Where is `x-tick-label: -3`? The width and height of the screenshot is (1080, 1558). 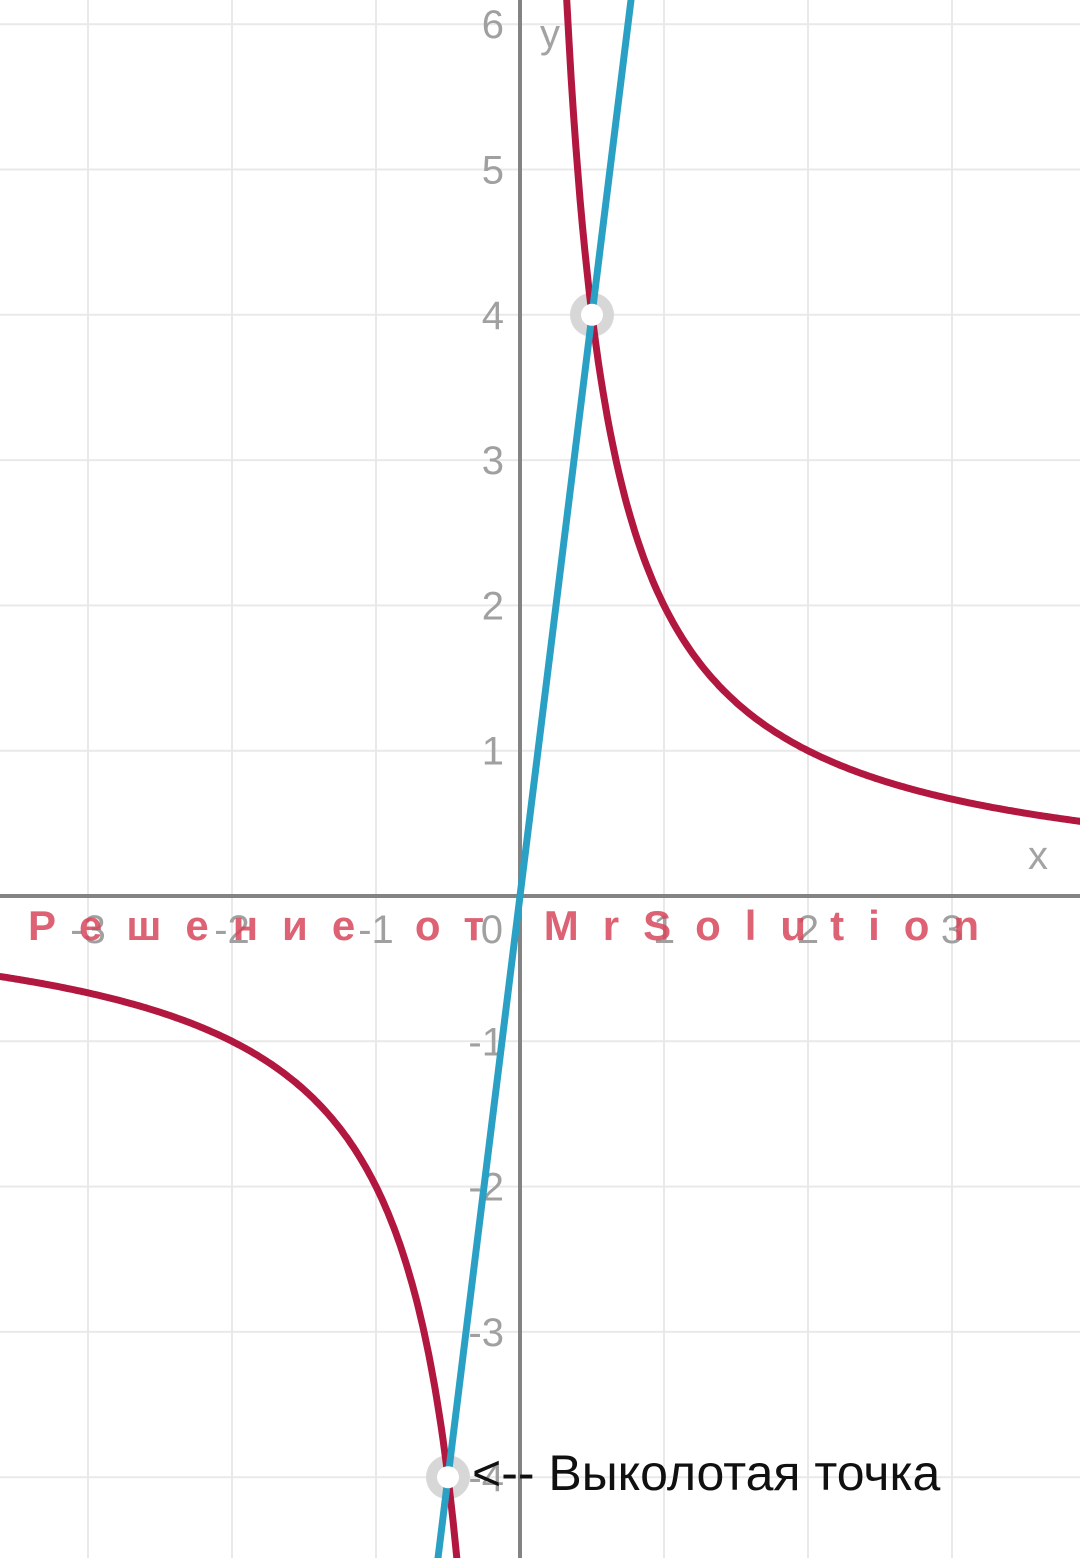 x-tick-label: -3 is located at coordinates (88, 930).